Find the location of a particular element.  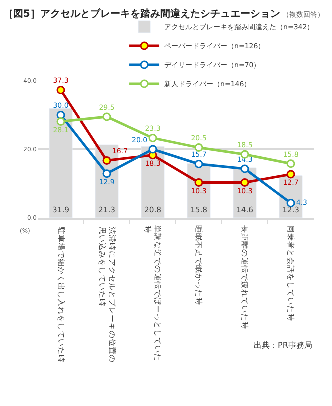

data-label: 15.8 is located at coordinates (199, 210).